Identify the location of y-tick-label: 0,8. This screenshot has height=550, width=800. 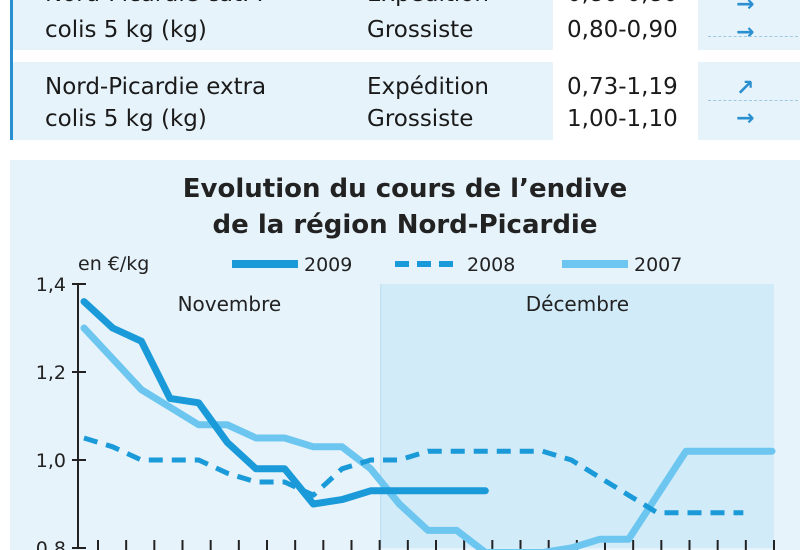
(51, 544).